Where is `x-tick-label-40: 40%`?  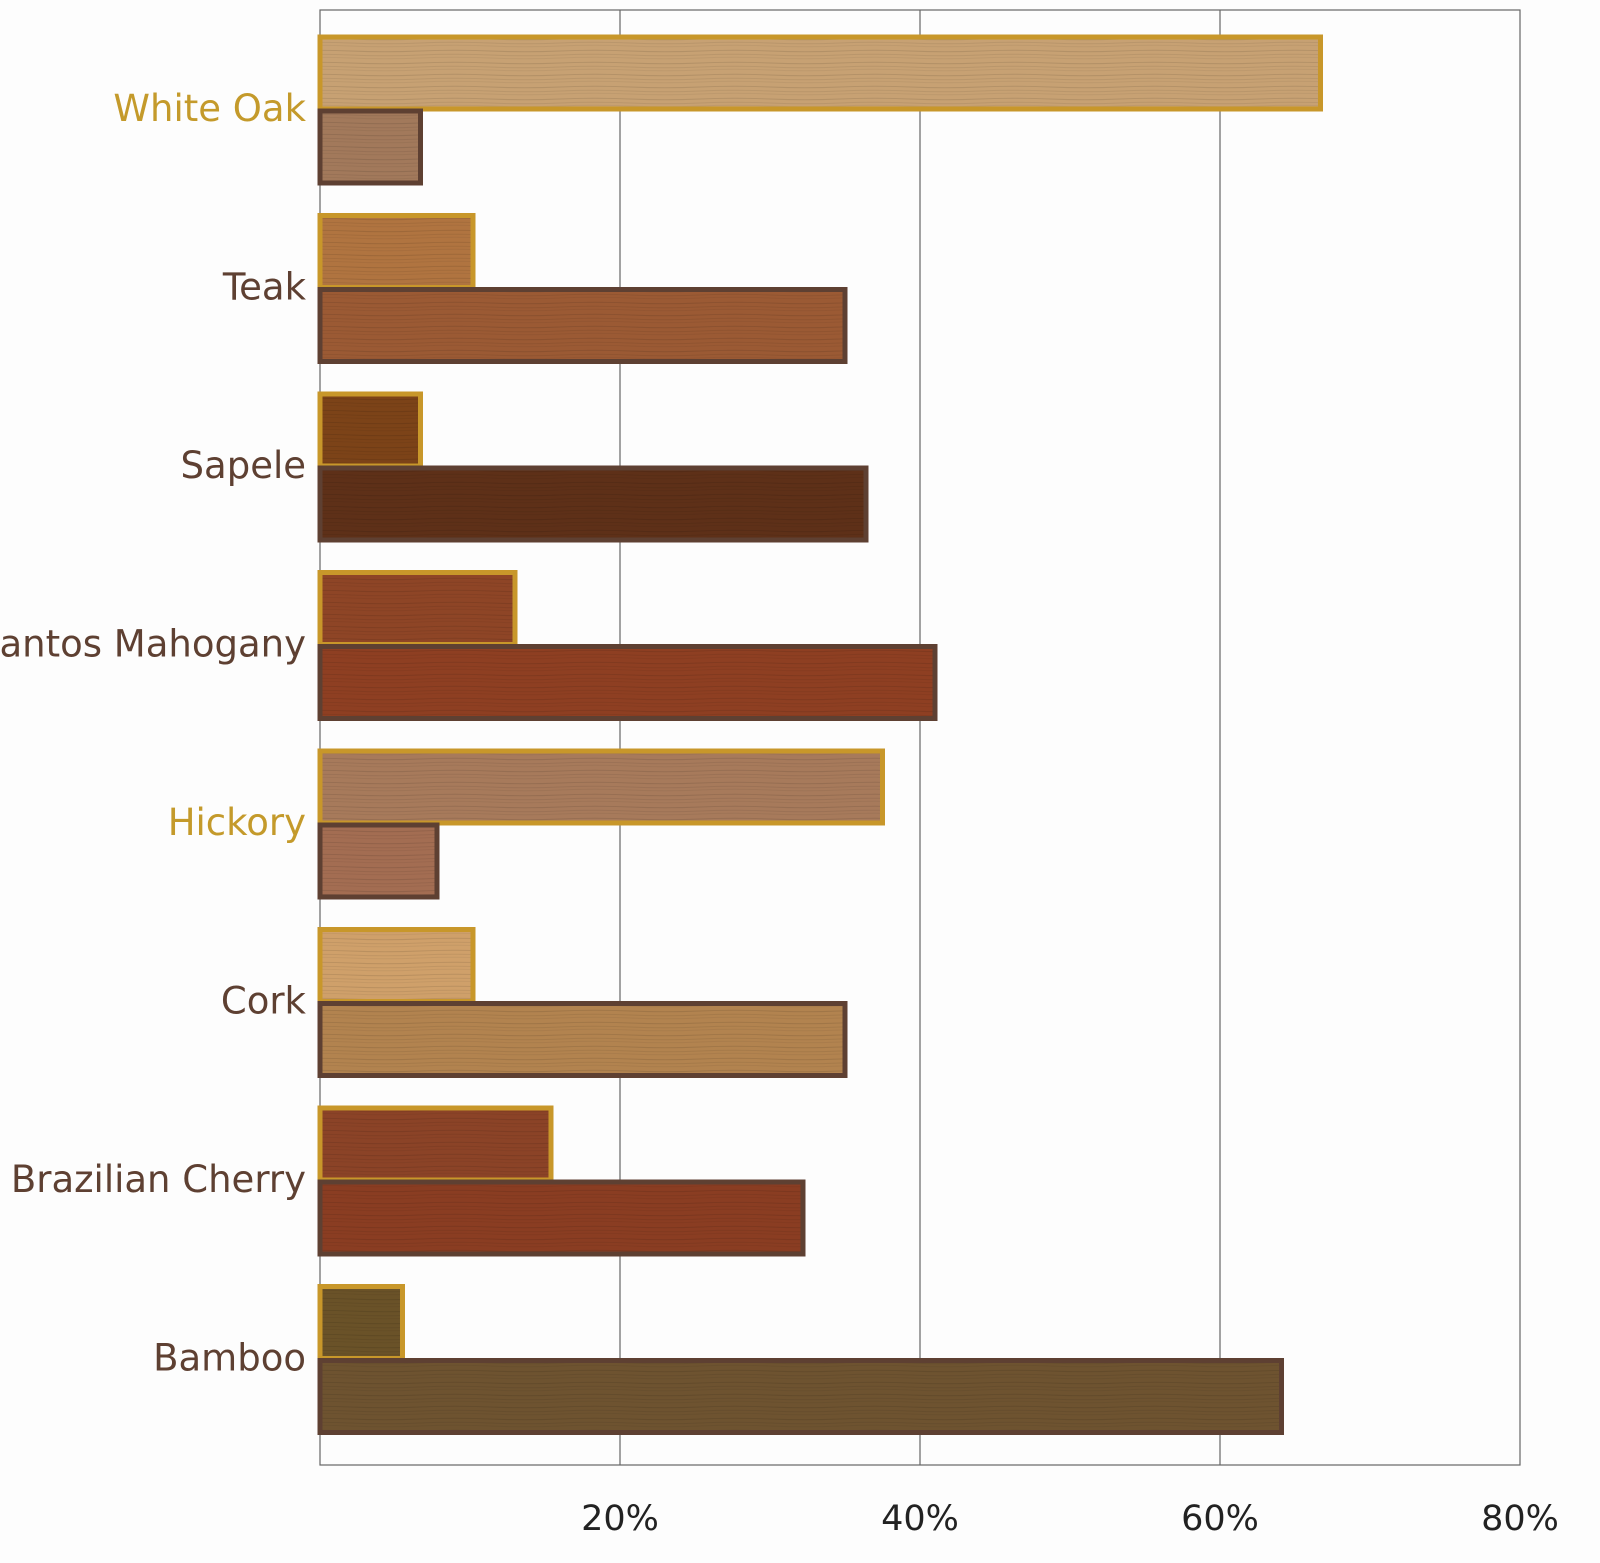 x-tick-label-40: 40% is located at coordinates (920, 1519).